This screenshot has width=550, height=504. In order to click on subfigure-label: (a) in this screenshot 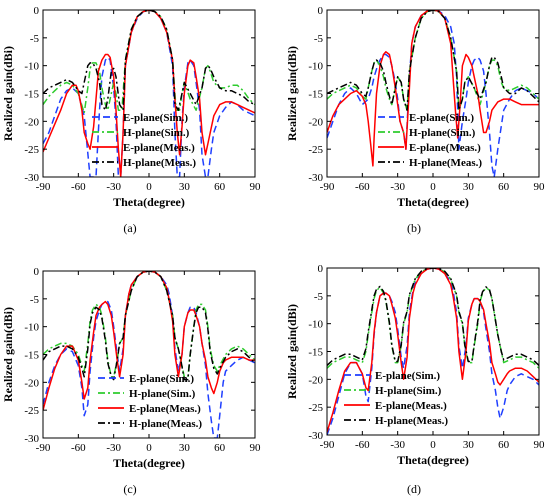, I will do `click(129, 228)`.